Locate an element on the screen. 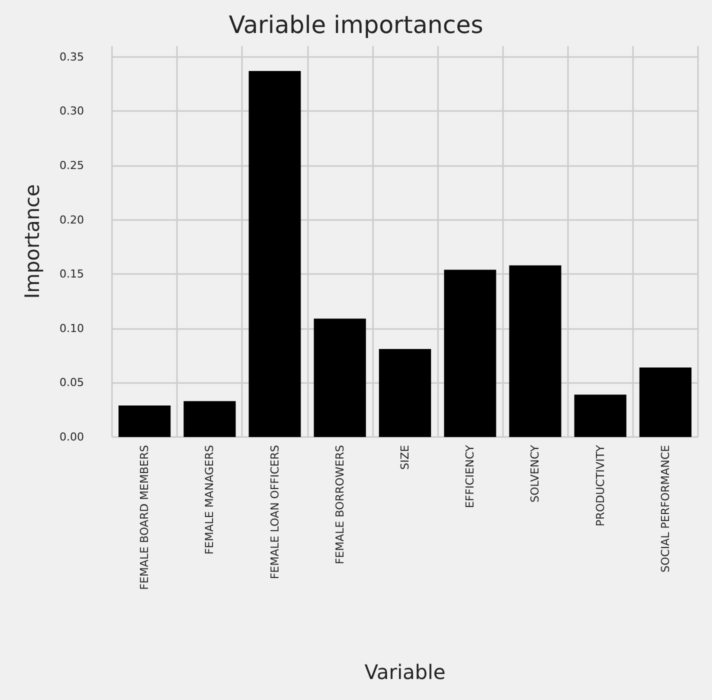  x-tick-label: FEMALE MANAGERS is located at coordinates (209, 499).